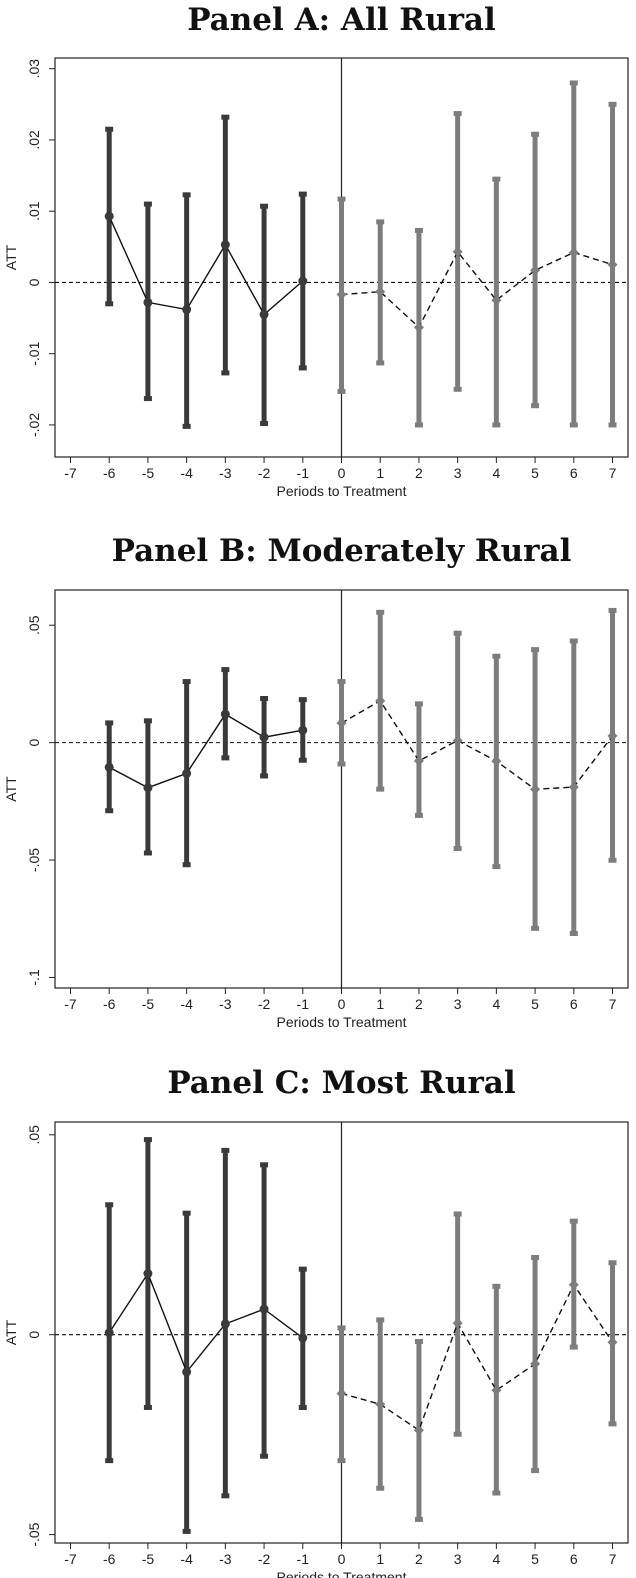  What do you see at coordinates (341, 20) in the screenshot?
I see `panel-title: Panel A: All Rural` at bounding box center [341, 20].